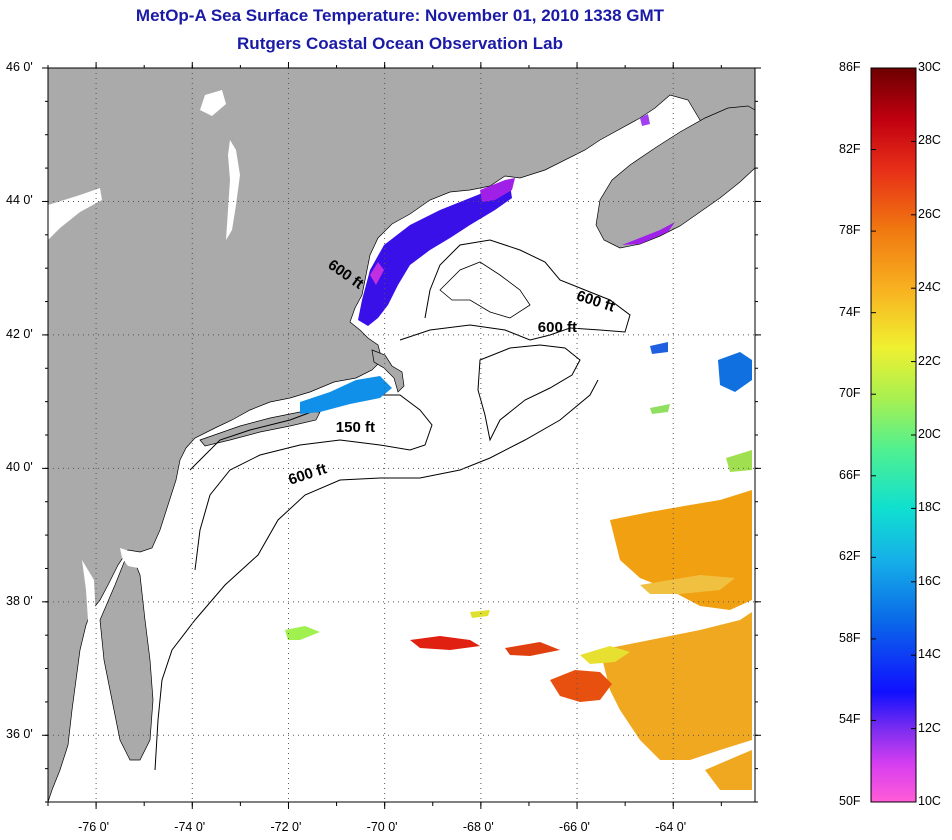  Describe the element at coordinates (850, 801) in the screenshot. I see `colorbar-f-label: 50F` at that location.